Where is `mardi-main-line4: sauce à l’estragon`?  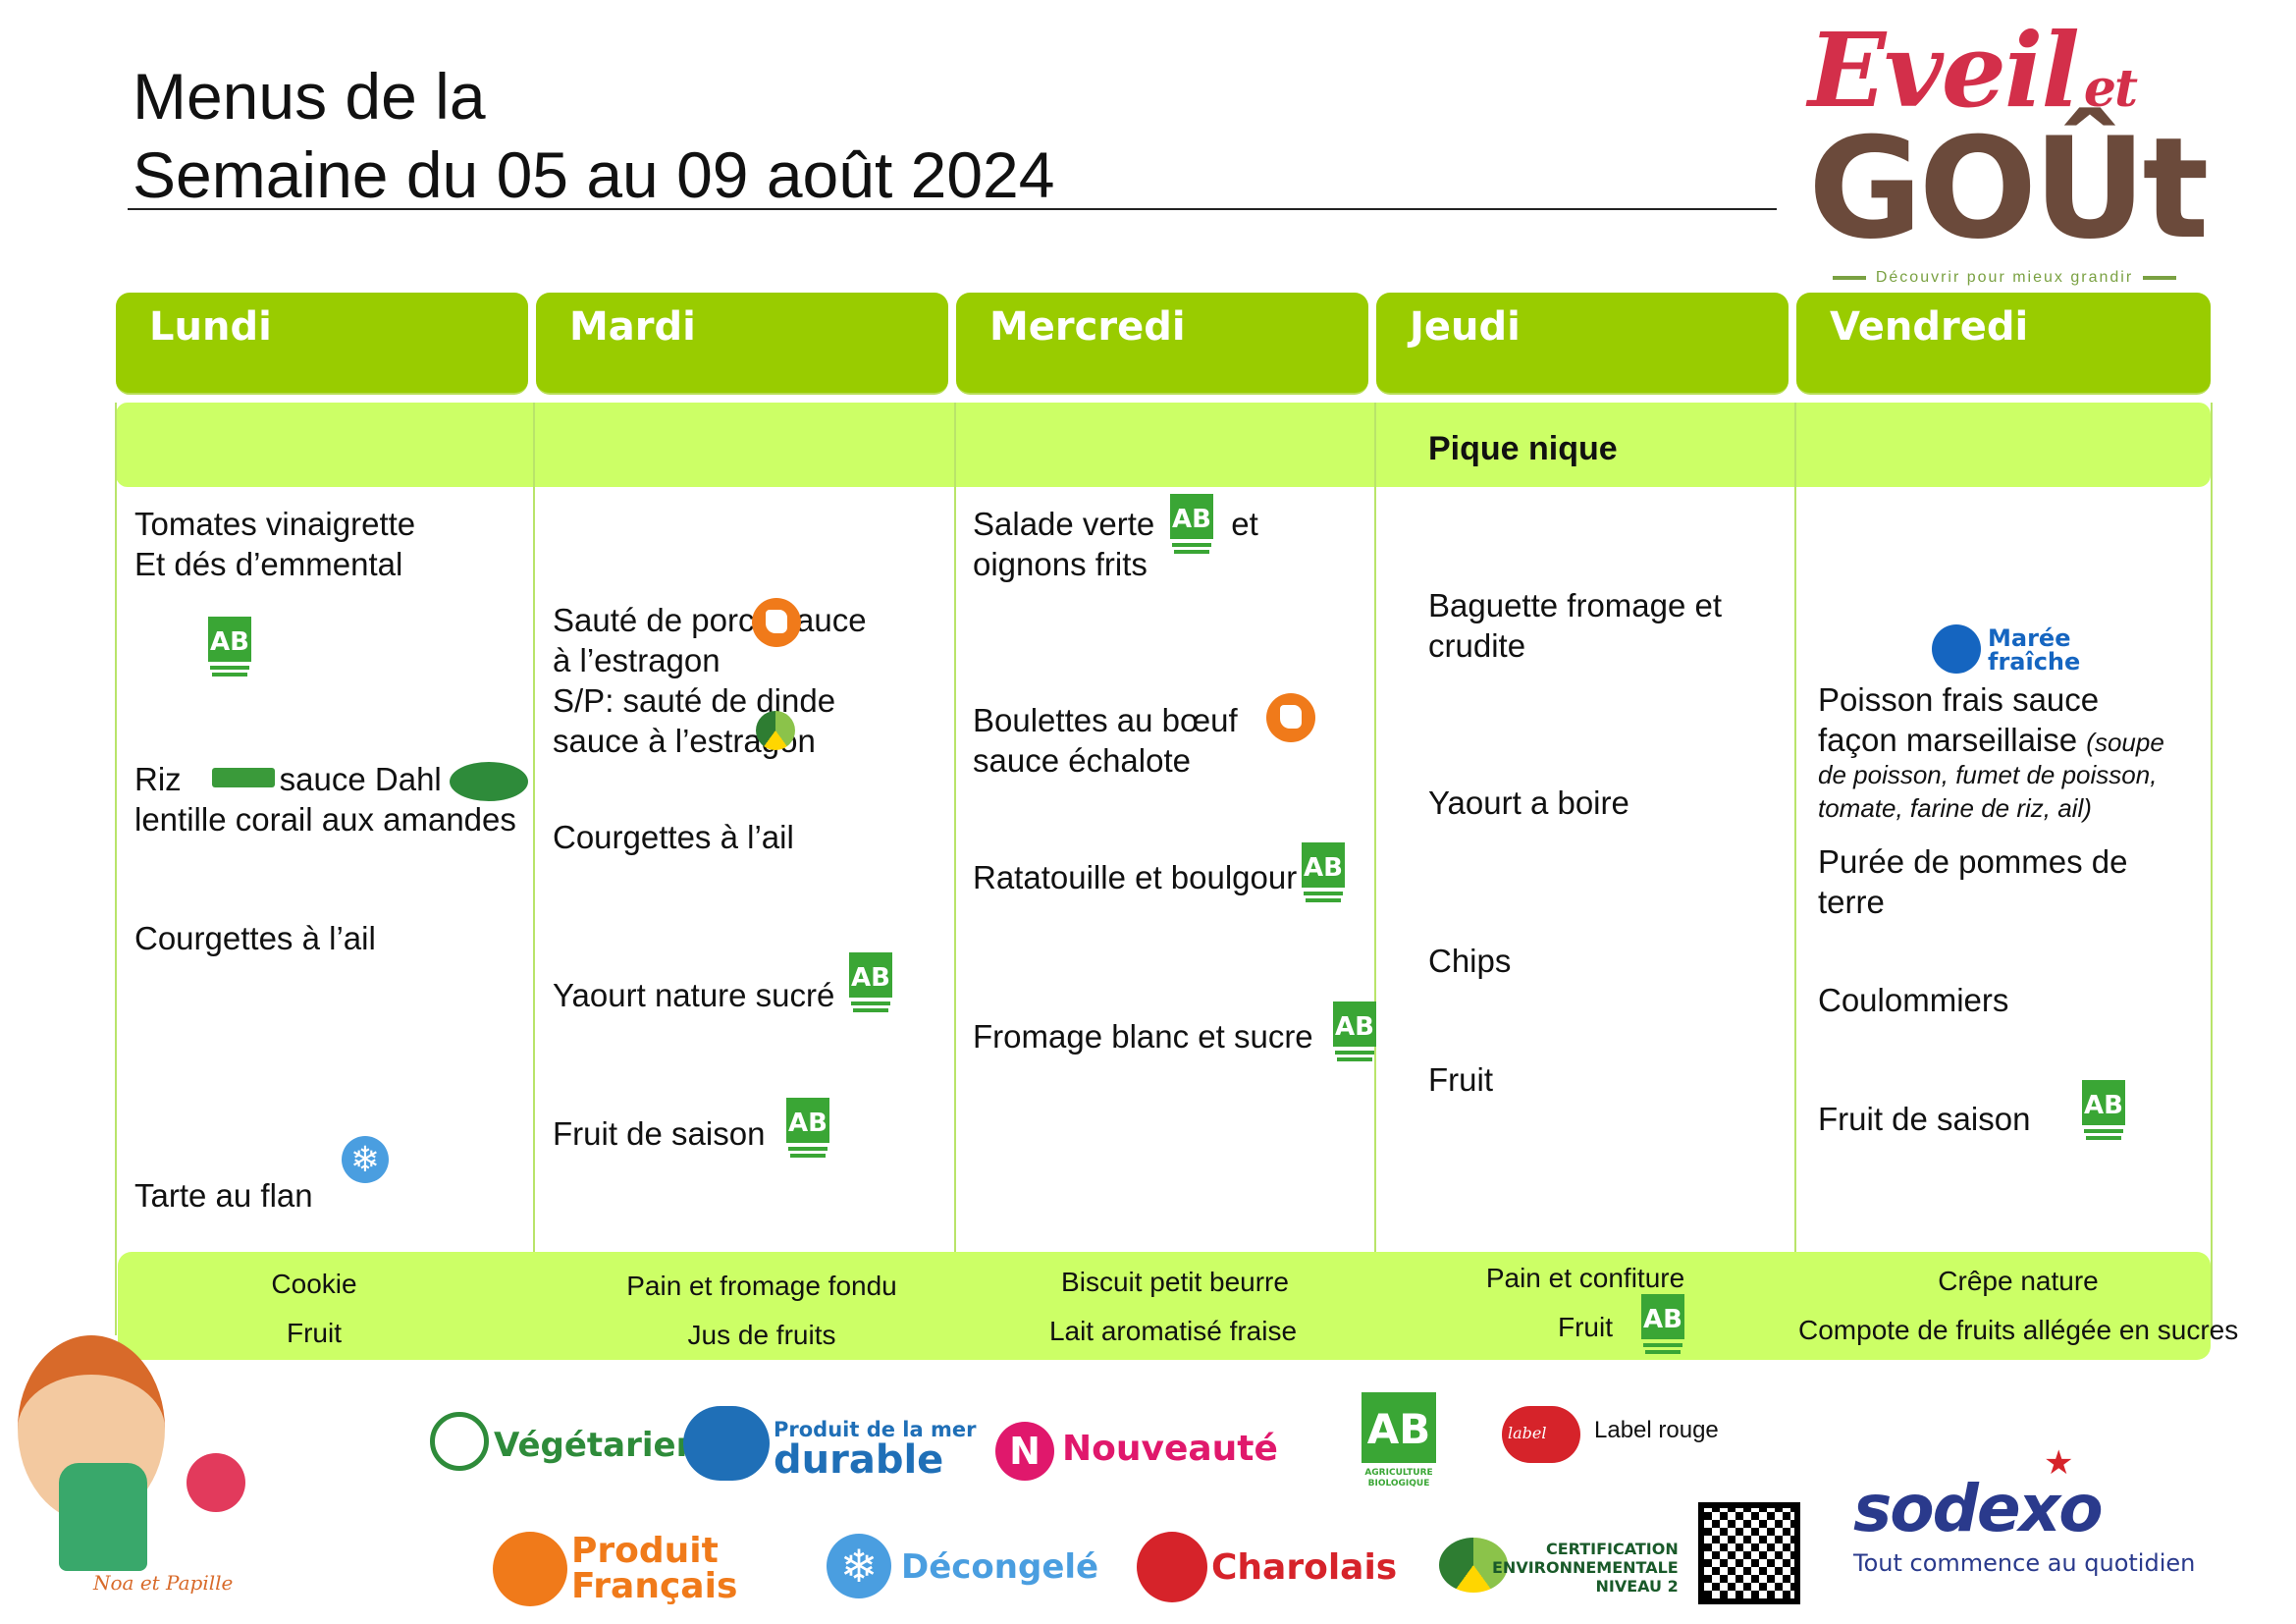 mardi-main-line4: sauce à l’estragon is located at coordinates (684, 741).